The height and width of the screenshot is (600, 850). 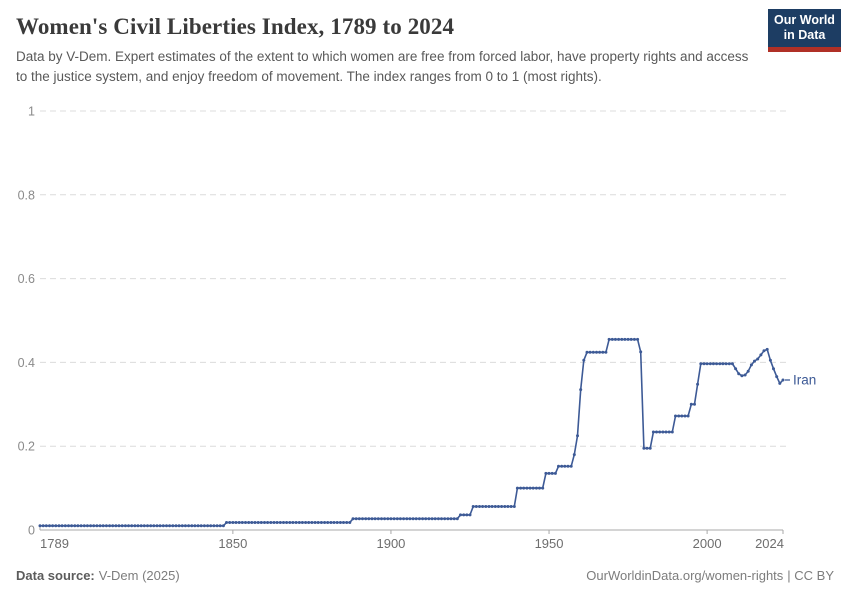 What do you see at coordinates (26, 279) in the screenshot?
I see `y-axis-tick-label-0.6: 0.6` at bounding box center [26, 279].